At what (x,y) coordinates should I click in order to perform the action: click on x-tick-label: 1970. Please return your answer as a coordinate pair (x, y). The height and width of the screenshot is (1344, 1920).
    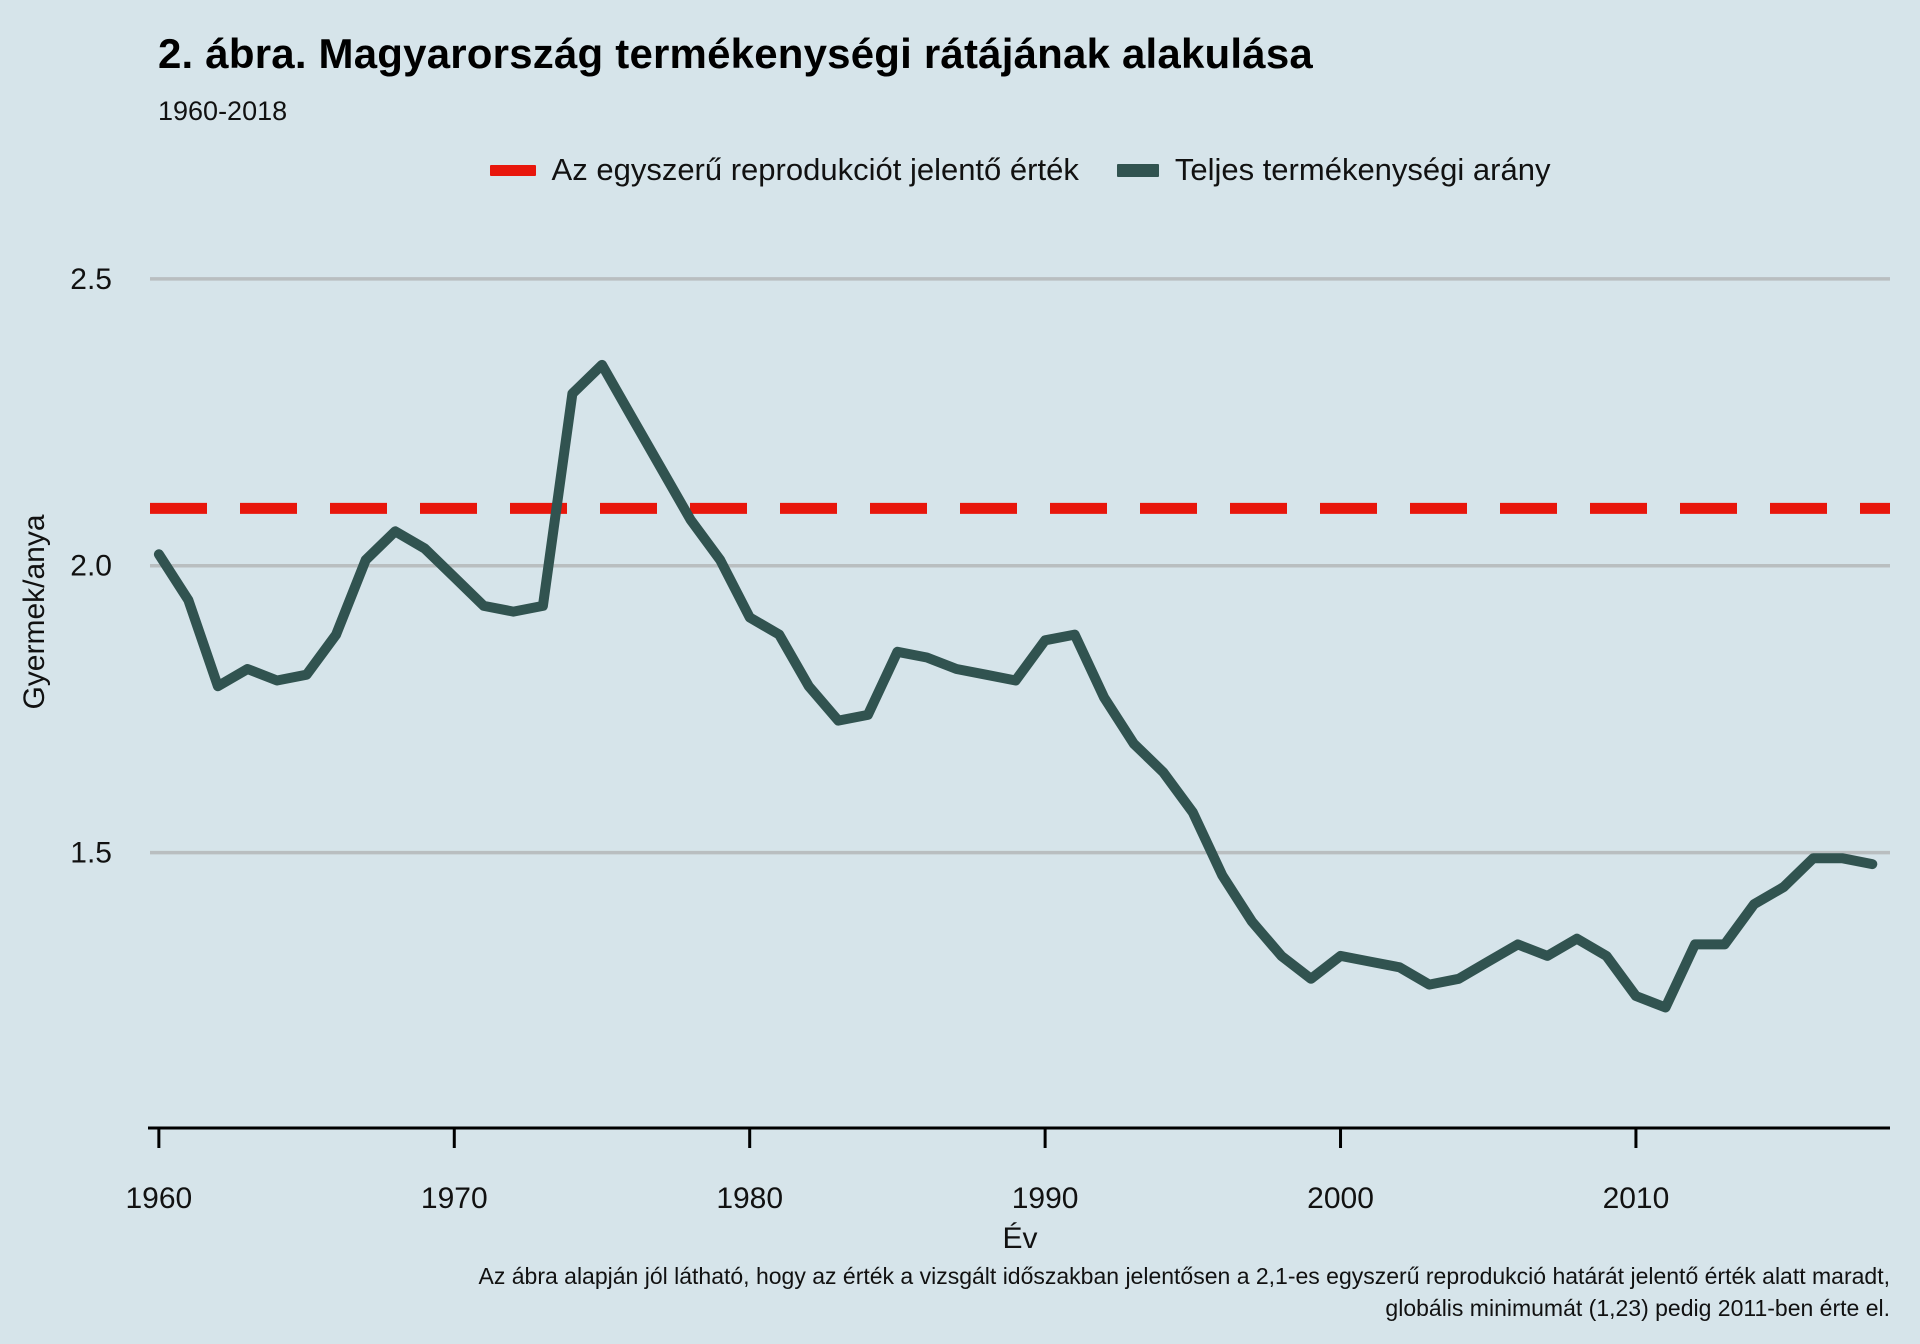
    Looking at the image, I should click on (454, 1198).